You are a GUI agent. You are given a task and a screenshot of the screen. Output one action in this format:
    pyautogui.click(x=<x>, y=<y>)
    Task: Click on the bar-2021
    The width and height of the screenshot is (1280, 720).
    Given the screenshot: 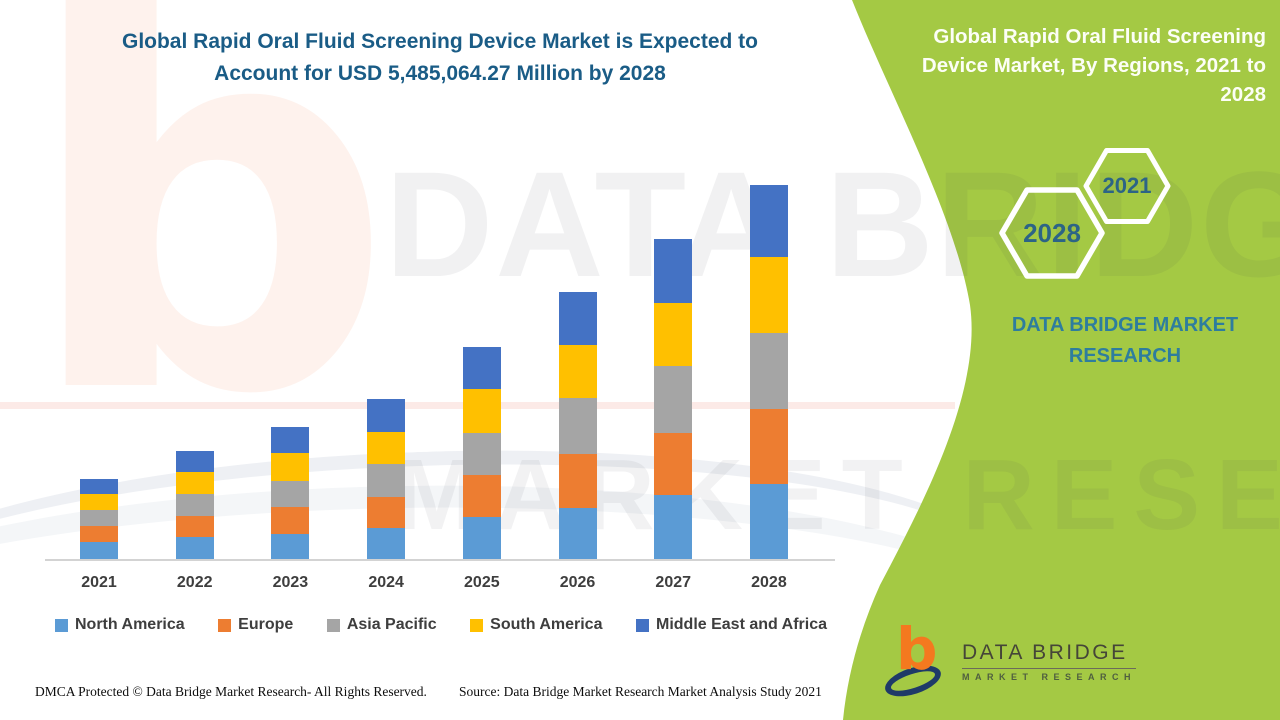 What is the action you would take?
    pyautogui.click(x=99, y=519)
    